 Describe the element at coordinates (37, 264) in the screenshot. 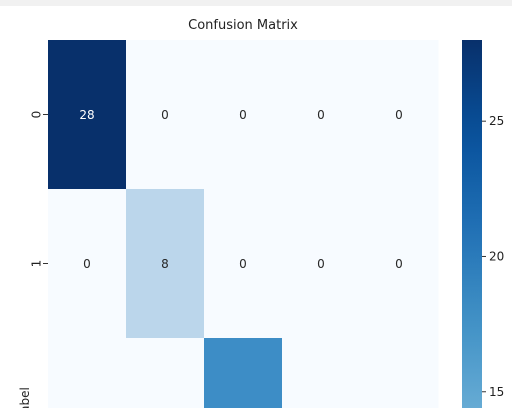

I see `y-tick-label: 1` at that location.